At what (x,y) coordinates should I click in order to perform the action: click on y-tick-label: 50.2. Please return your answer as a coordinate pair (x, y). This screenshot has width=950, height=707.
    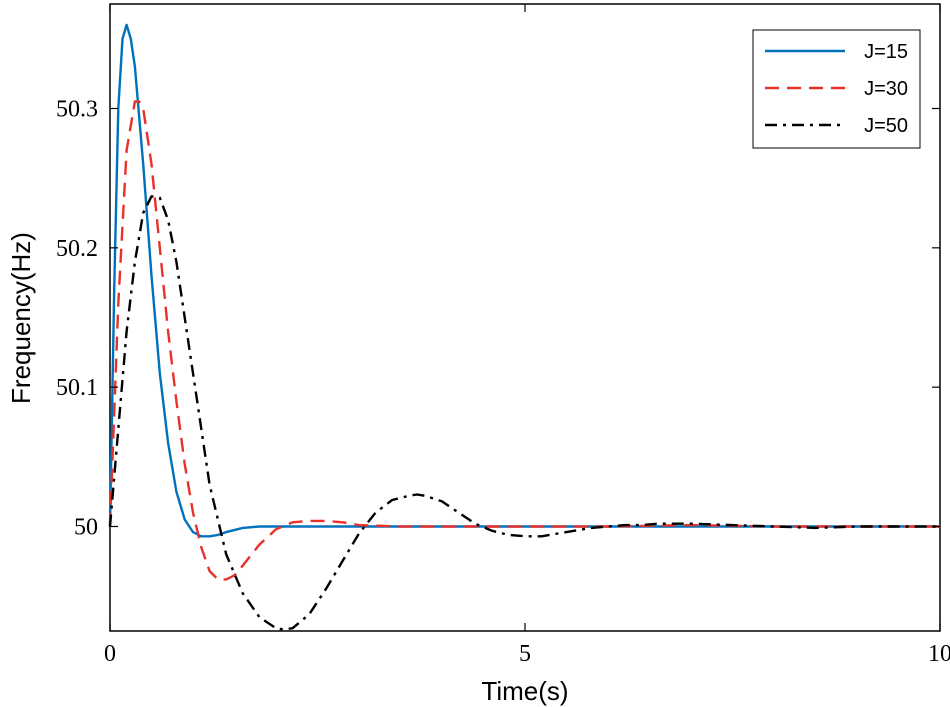
    Looking at the image, I should click on (77, 249).